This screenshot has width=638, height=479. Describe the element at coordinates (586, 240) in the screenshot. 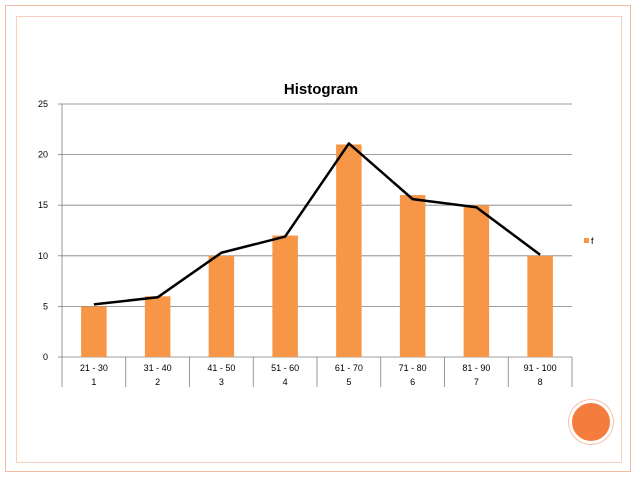

I see `legend-swatch` at that location.